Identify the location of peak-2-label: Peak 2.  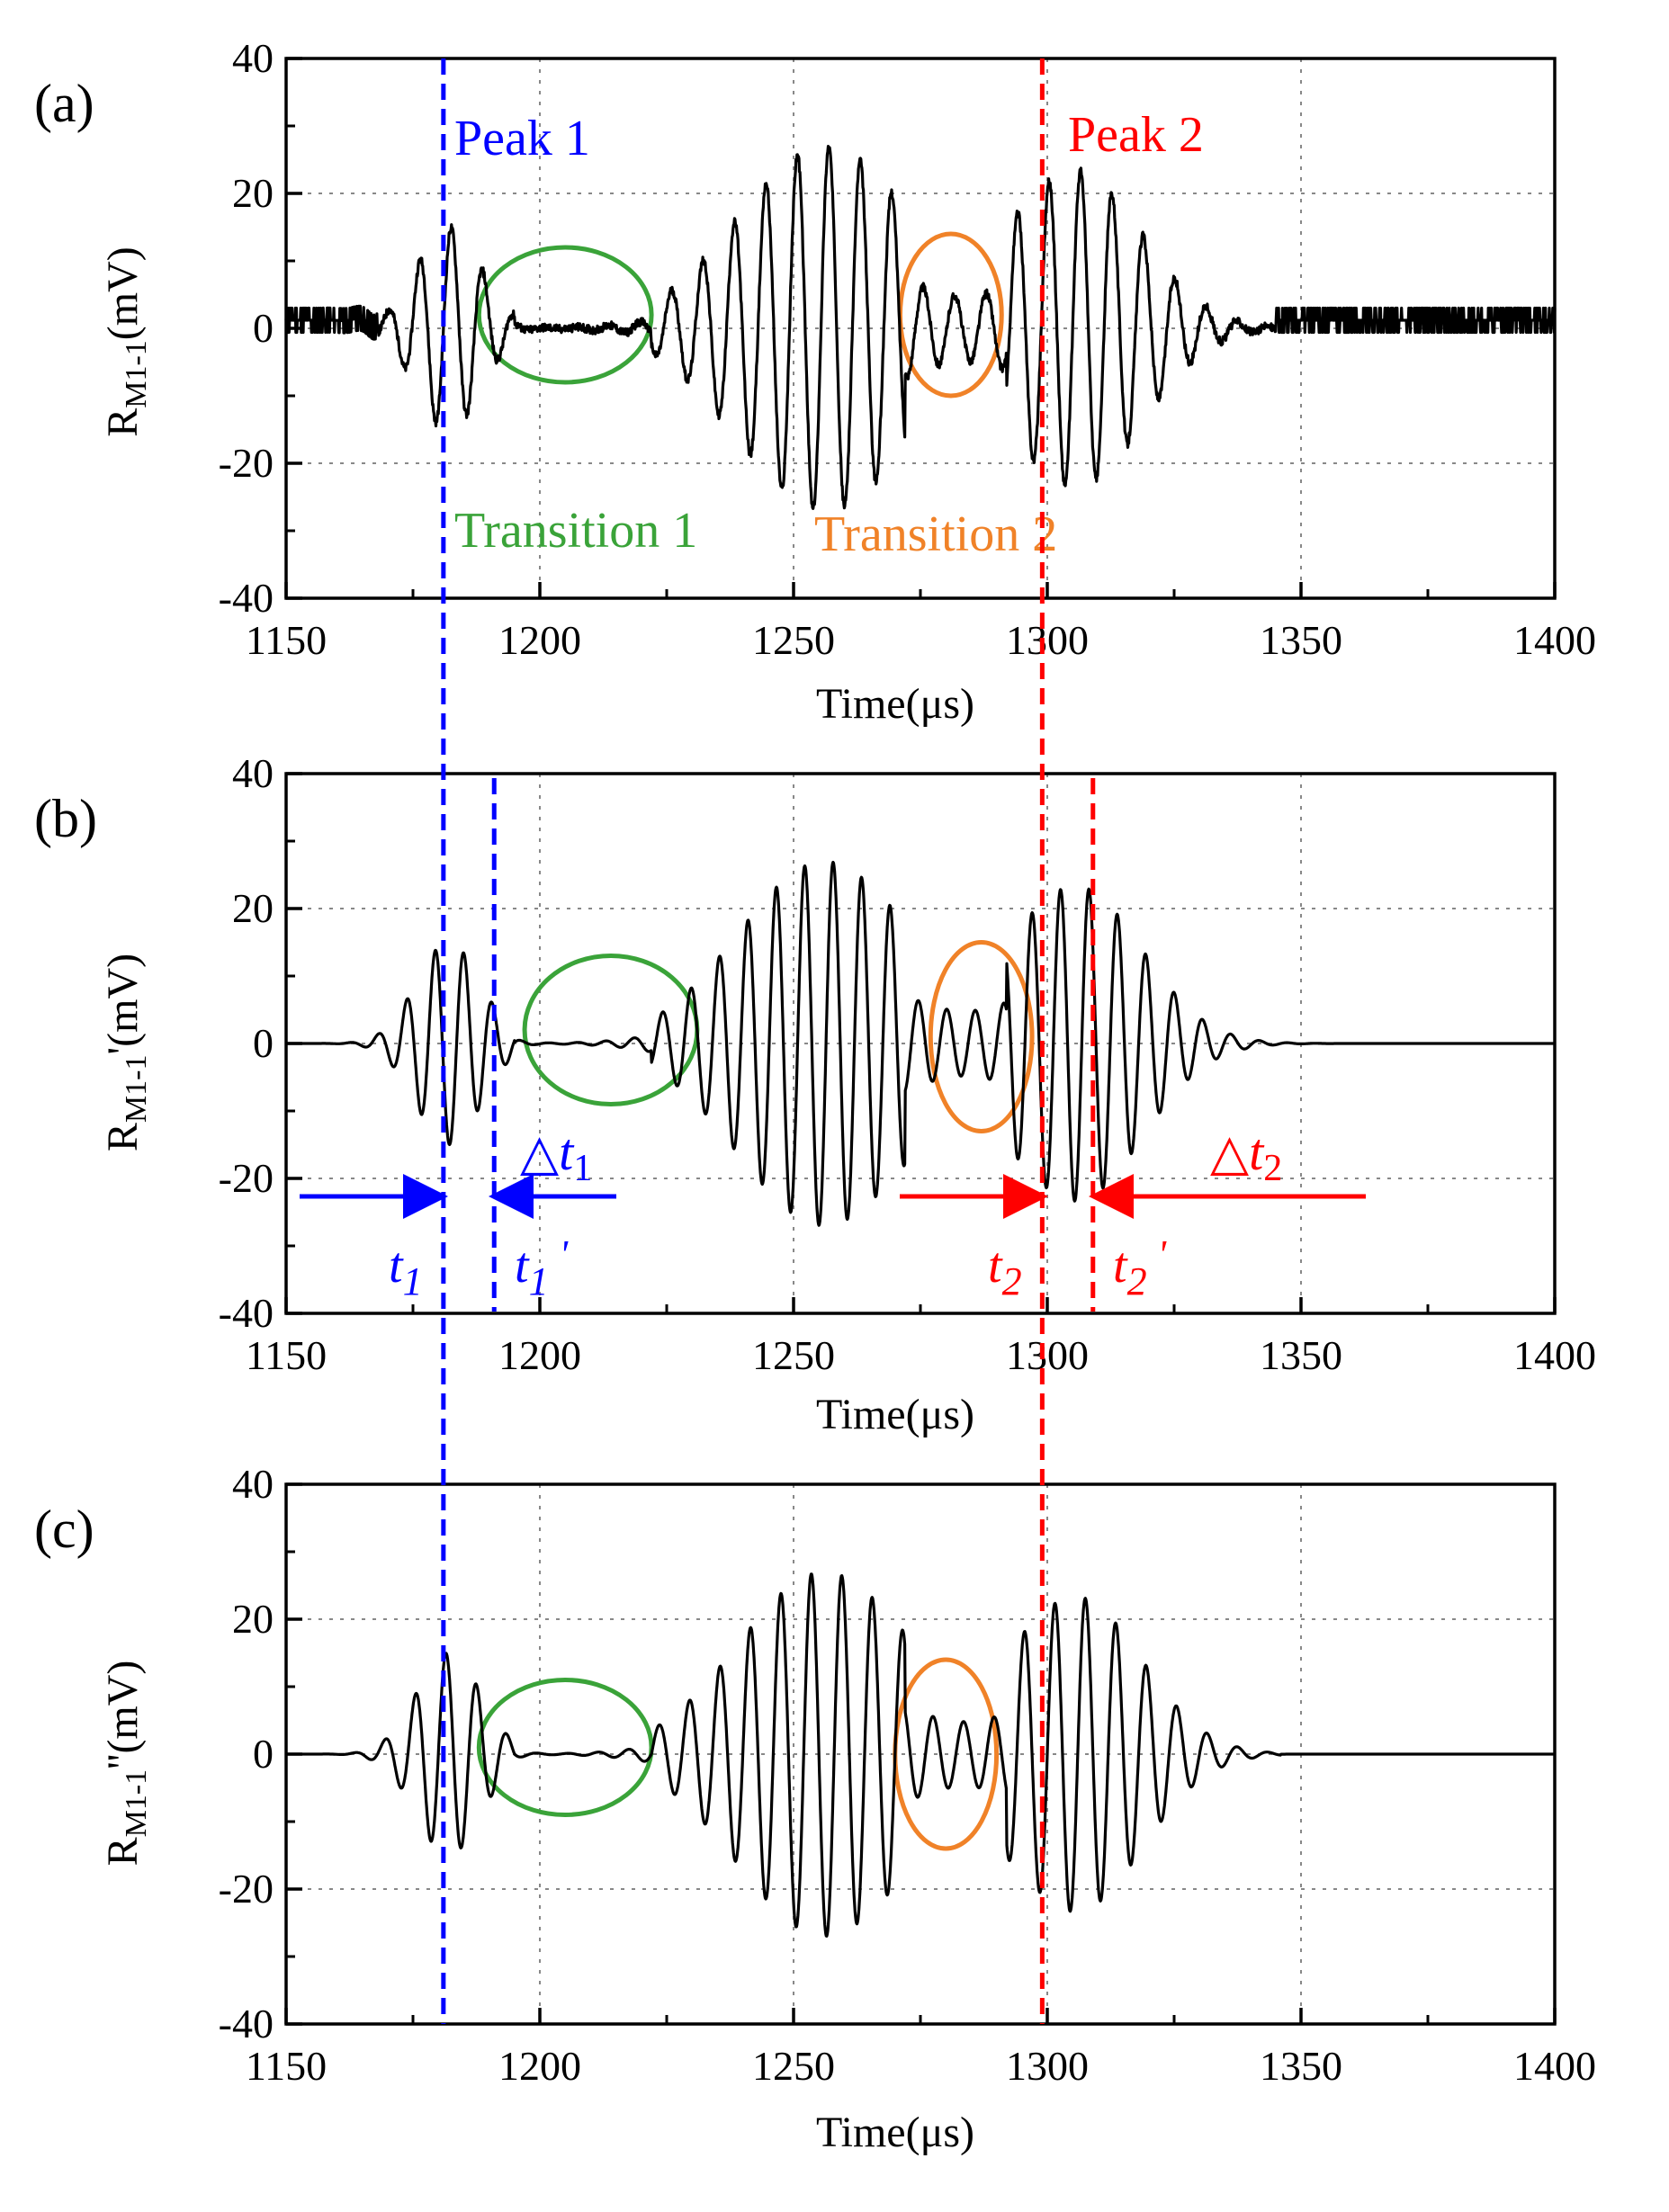
(1136, 135).